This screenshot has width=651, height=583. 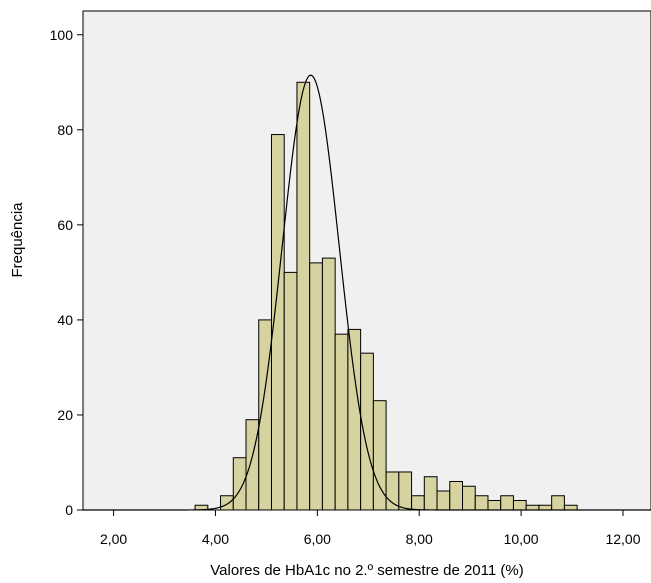 What do you see at coordinates (65, 320) in the screenshot?
I see `y-tick-label: 40` at bounding box center [65, 320].